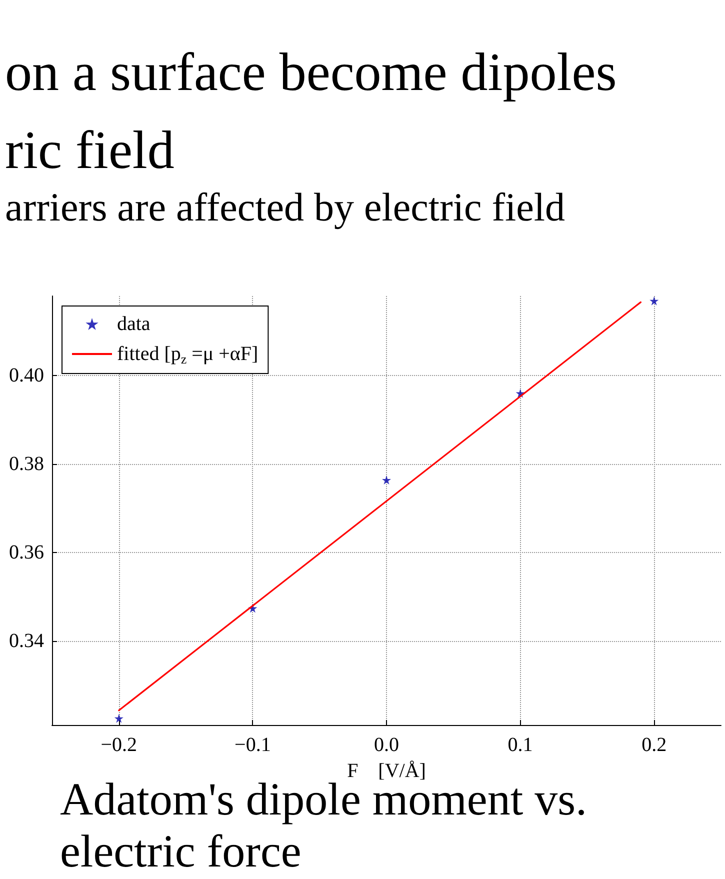  What do you see at coordinates (317, 111) in the screenshot?
I see `chart-title: on a surface become dipoles ric field` at bounding box center [317, 111].